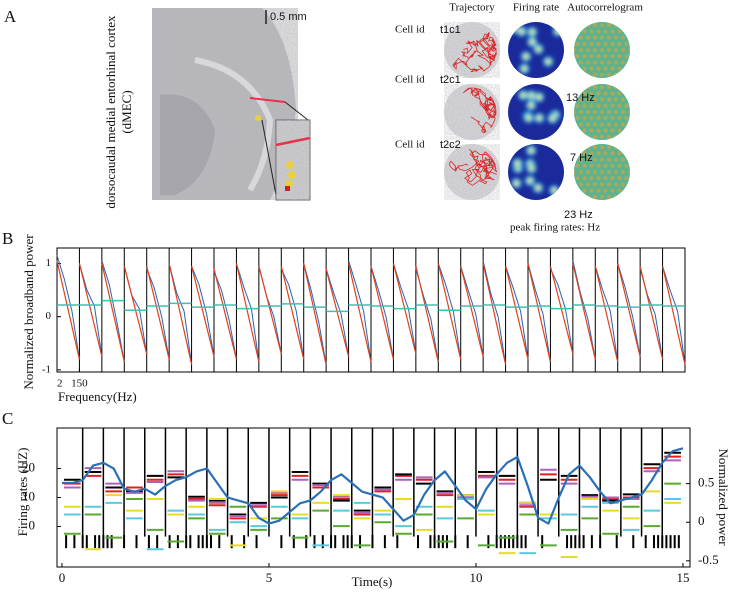  What do you see at coordinates (450, 30) in the screenshot?
I see `cell-id: t1c1` at bounding box center [450, 30].